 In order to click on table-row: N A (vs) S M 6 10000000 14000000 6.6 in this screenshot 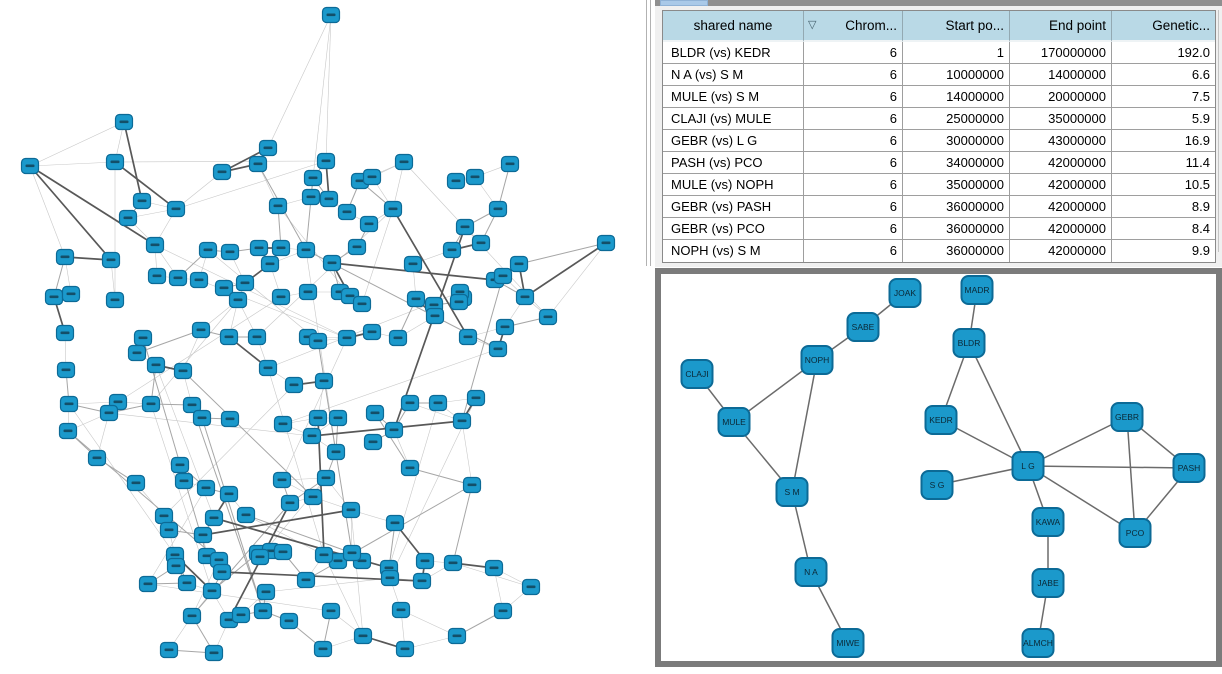, I will do `click(939, 75)`.